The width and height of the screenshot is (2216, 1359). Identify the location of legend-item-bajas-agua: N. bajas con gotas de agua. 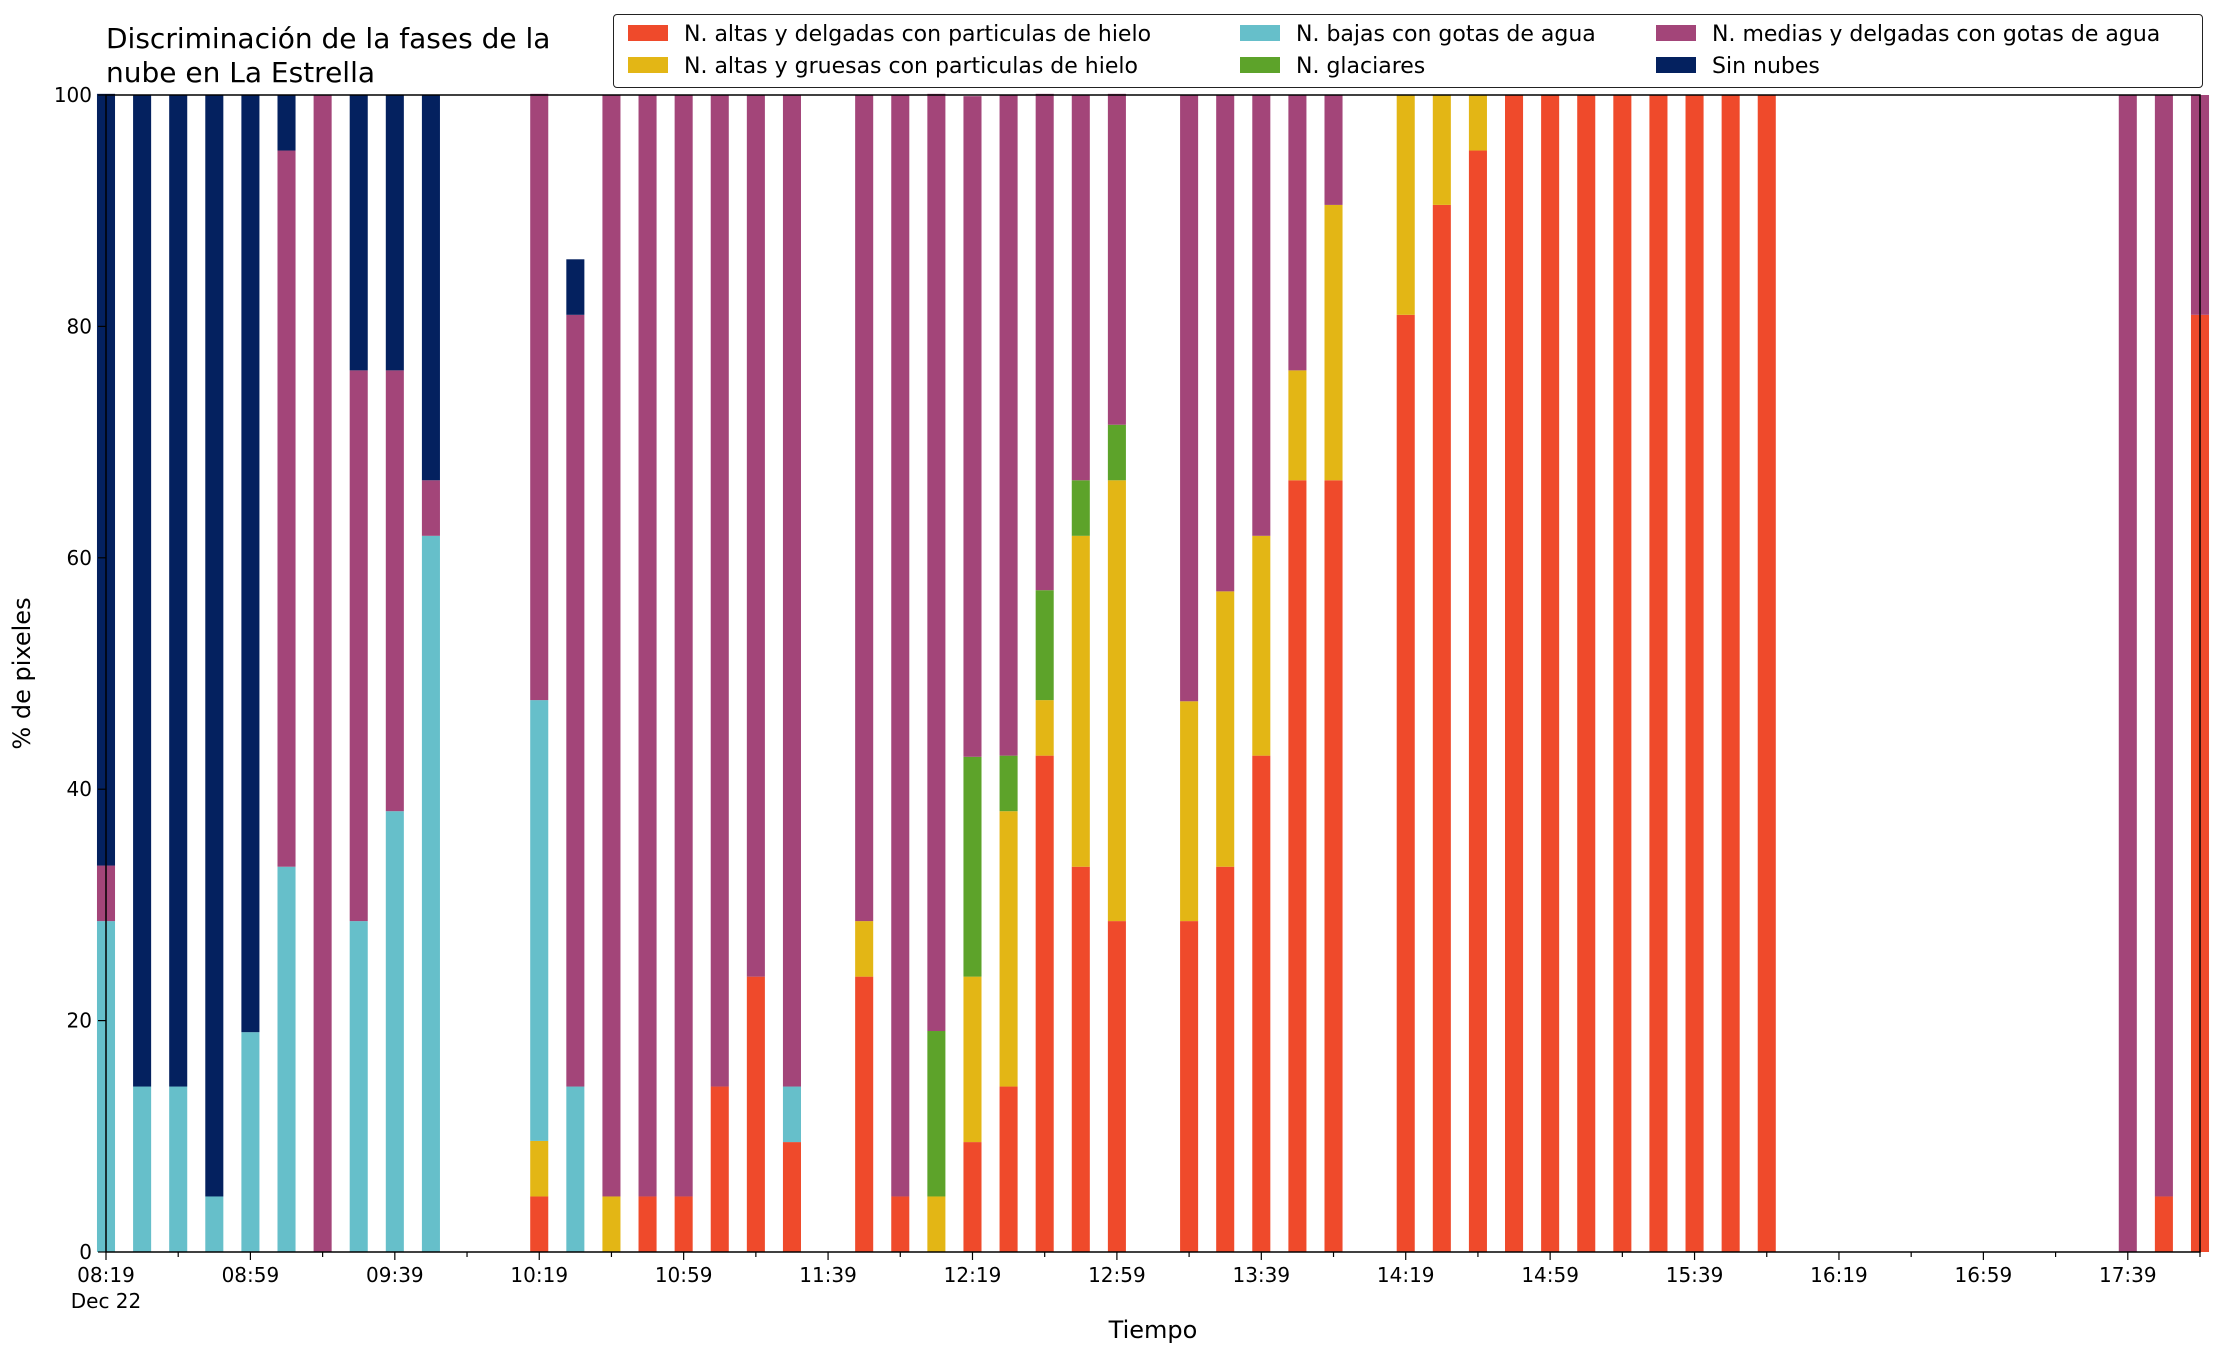
(1418, 35).